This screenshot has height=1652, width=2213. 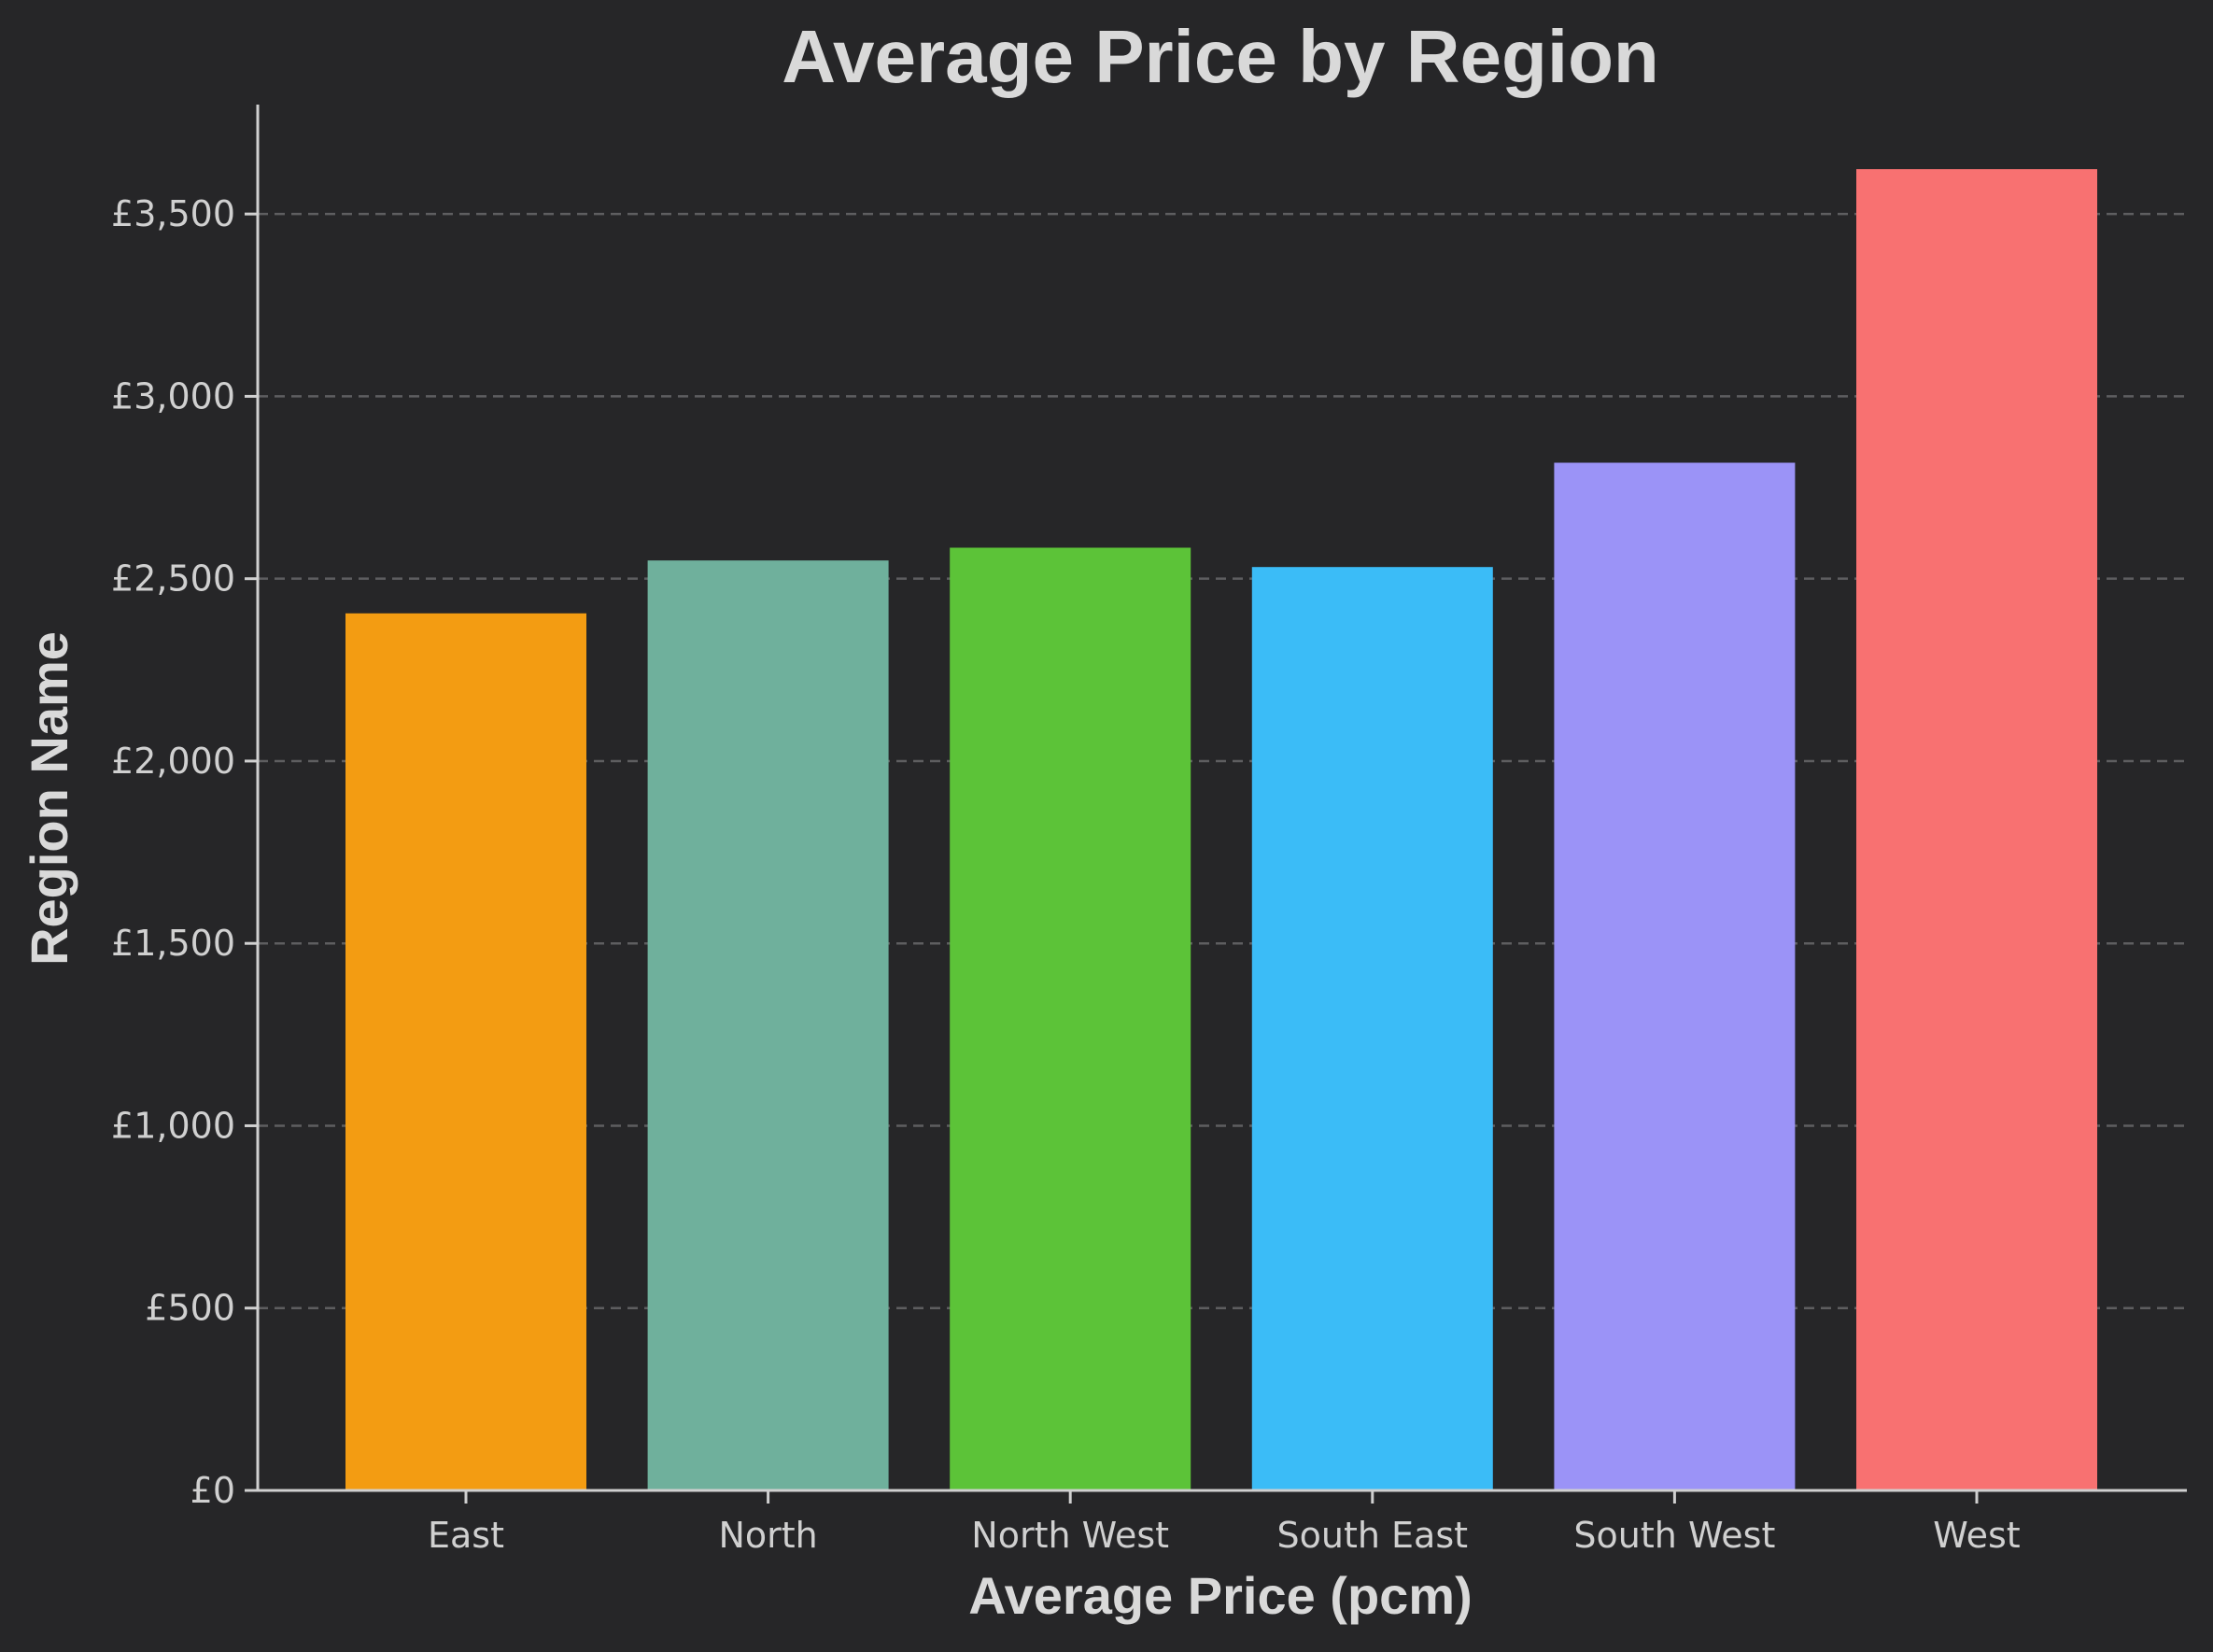 What do you see at coordinates (1674, 1535) in the screenshot?
I see `x-tick-label: South West` at bounding box center [1674, 1535].